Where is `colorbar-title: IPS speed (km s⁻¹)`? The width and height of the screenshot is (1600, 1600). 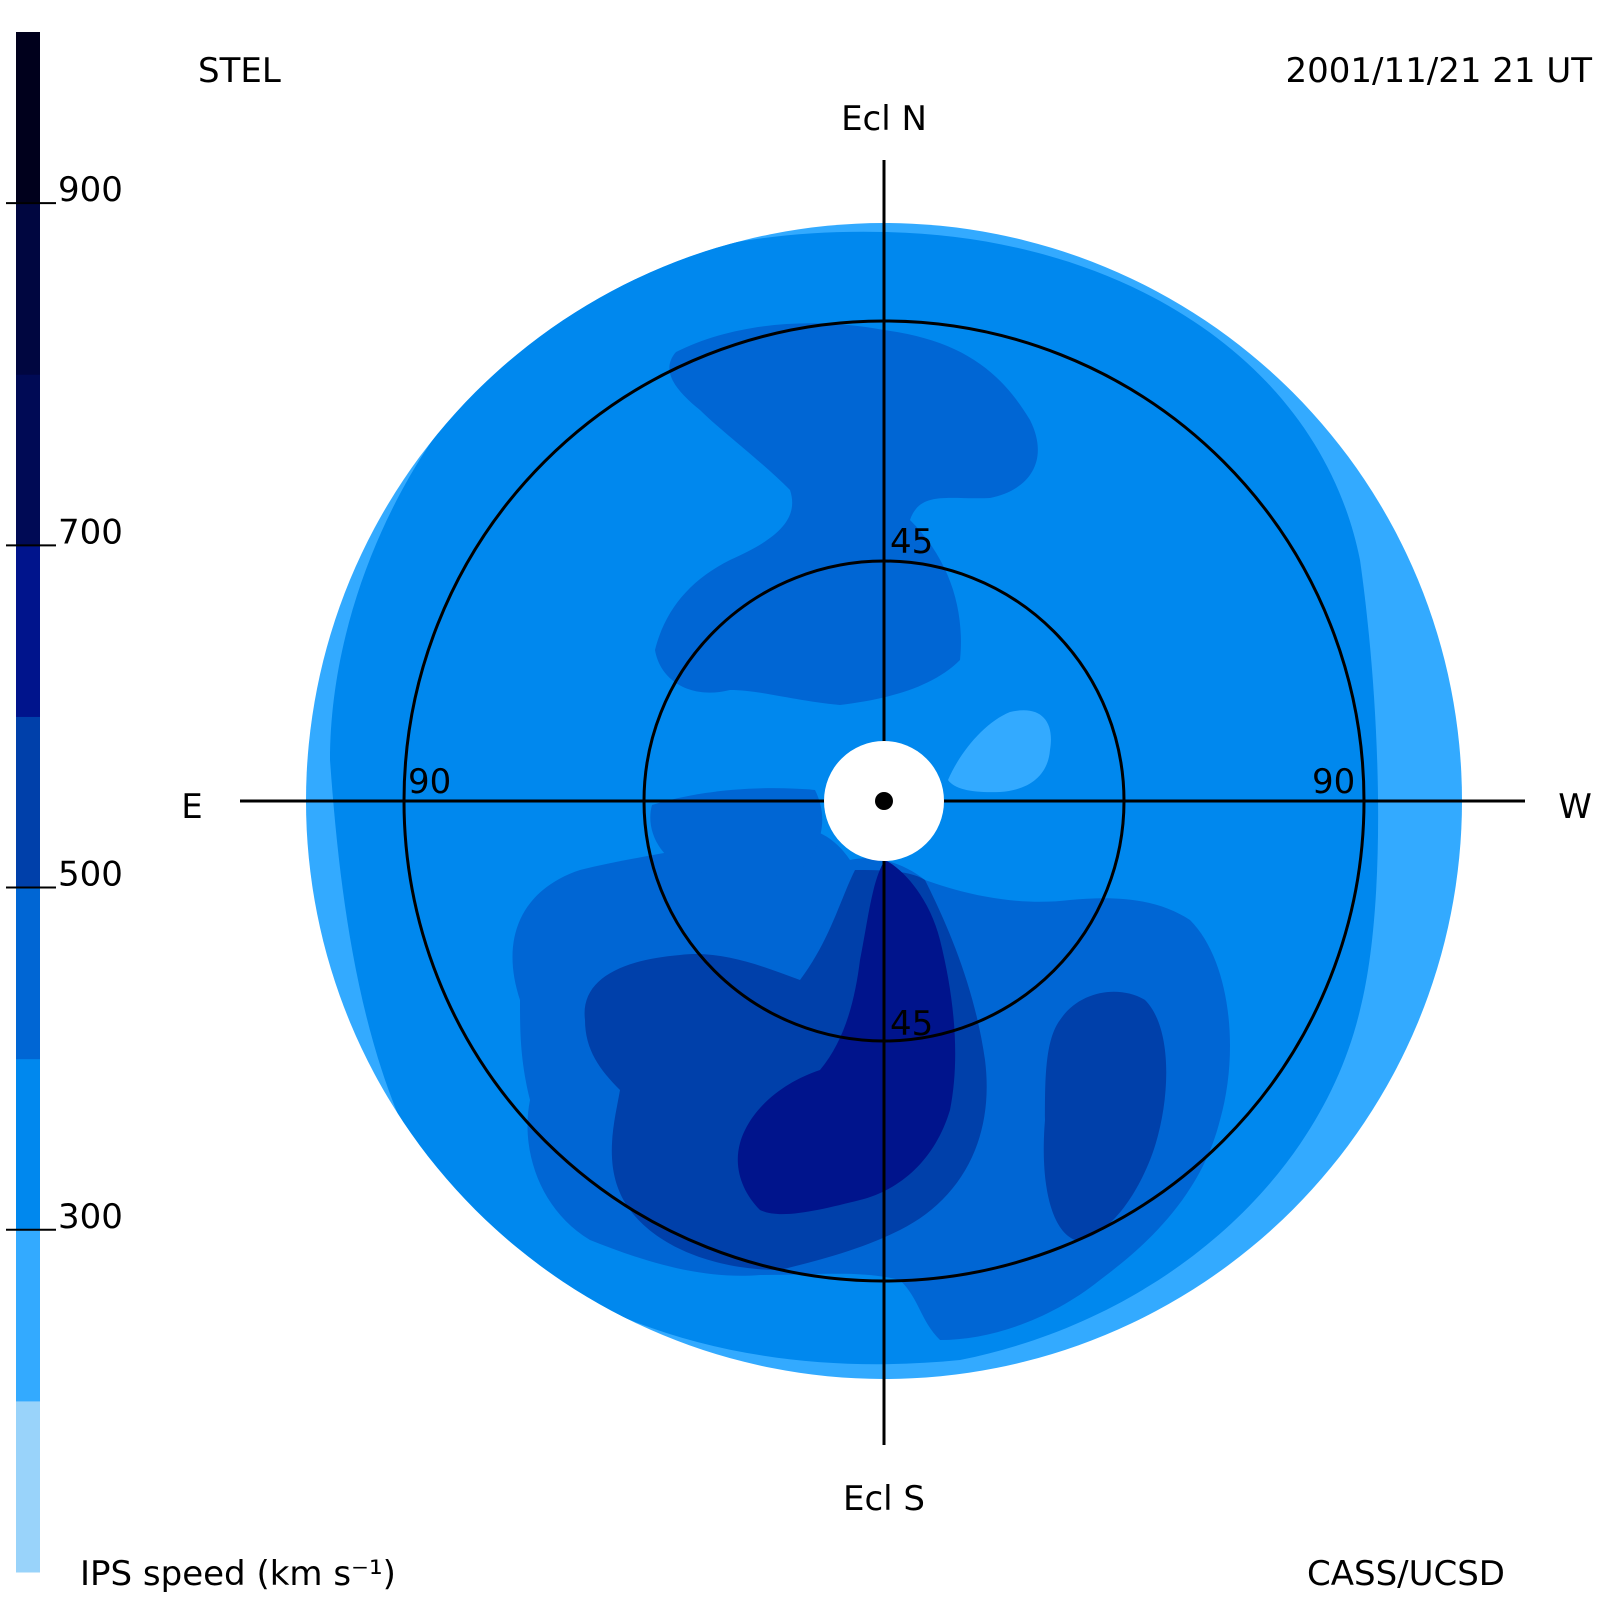 colorbar-title: IPS speed (km s⁻¹) is located at coordinates (238, 1574).